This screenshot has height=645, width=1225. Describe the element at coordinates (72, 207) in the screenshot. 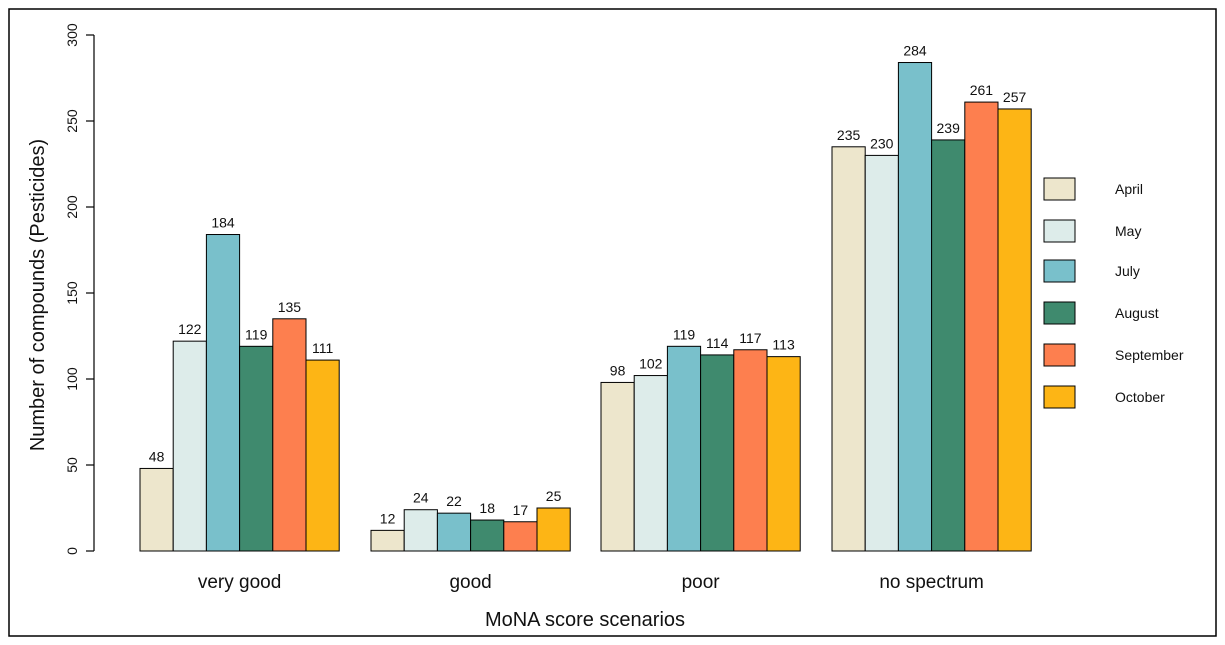

I see `y-tick-label: 200` at that location.